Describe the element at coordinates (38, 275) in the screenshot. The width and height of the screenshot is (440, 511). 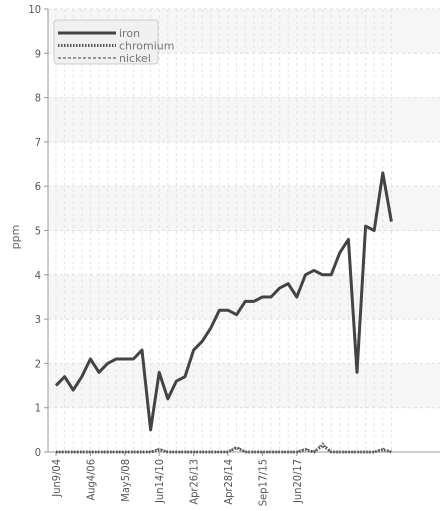
I see `y-tick-label-4: 4` at that location.